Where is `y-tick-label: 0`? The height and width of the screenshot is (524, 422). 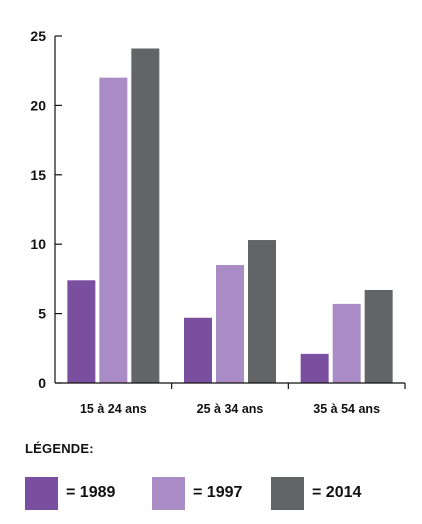 y-tick-label: 0 is located at coordinates (42, 383).